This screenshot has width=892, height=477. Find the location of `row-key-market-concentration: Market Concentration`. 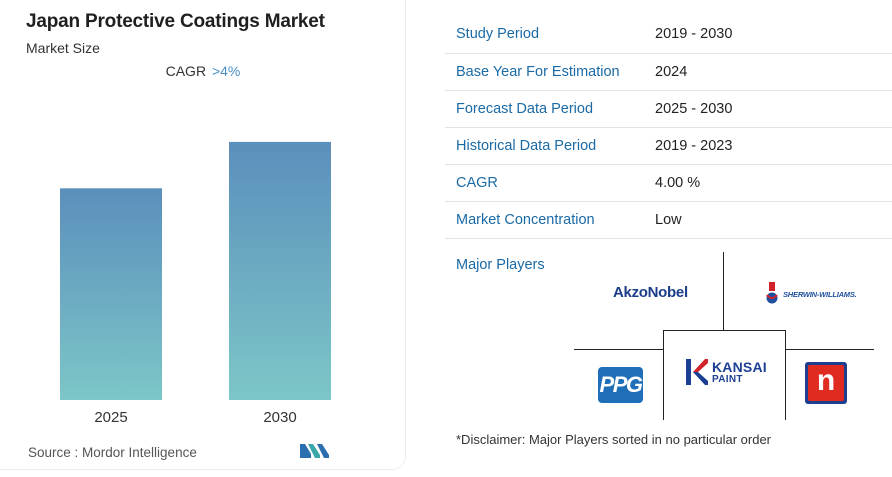

row-key-market-concentration: Market Concentration is located at coordinates (550, 220).